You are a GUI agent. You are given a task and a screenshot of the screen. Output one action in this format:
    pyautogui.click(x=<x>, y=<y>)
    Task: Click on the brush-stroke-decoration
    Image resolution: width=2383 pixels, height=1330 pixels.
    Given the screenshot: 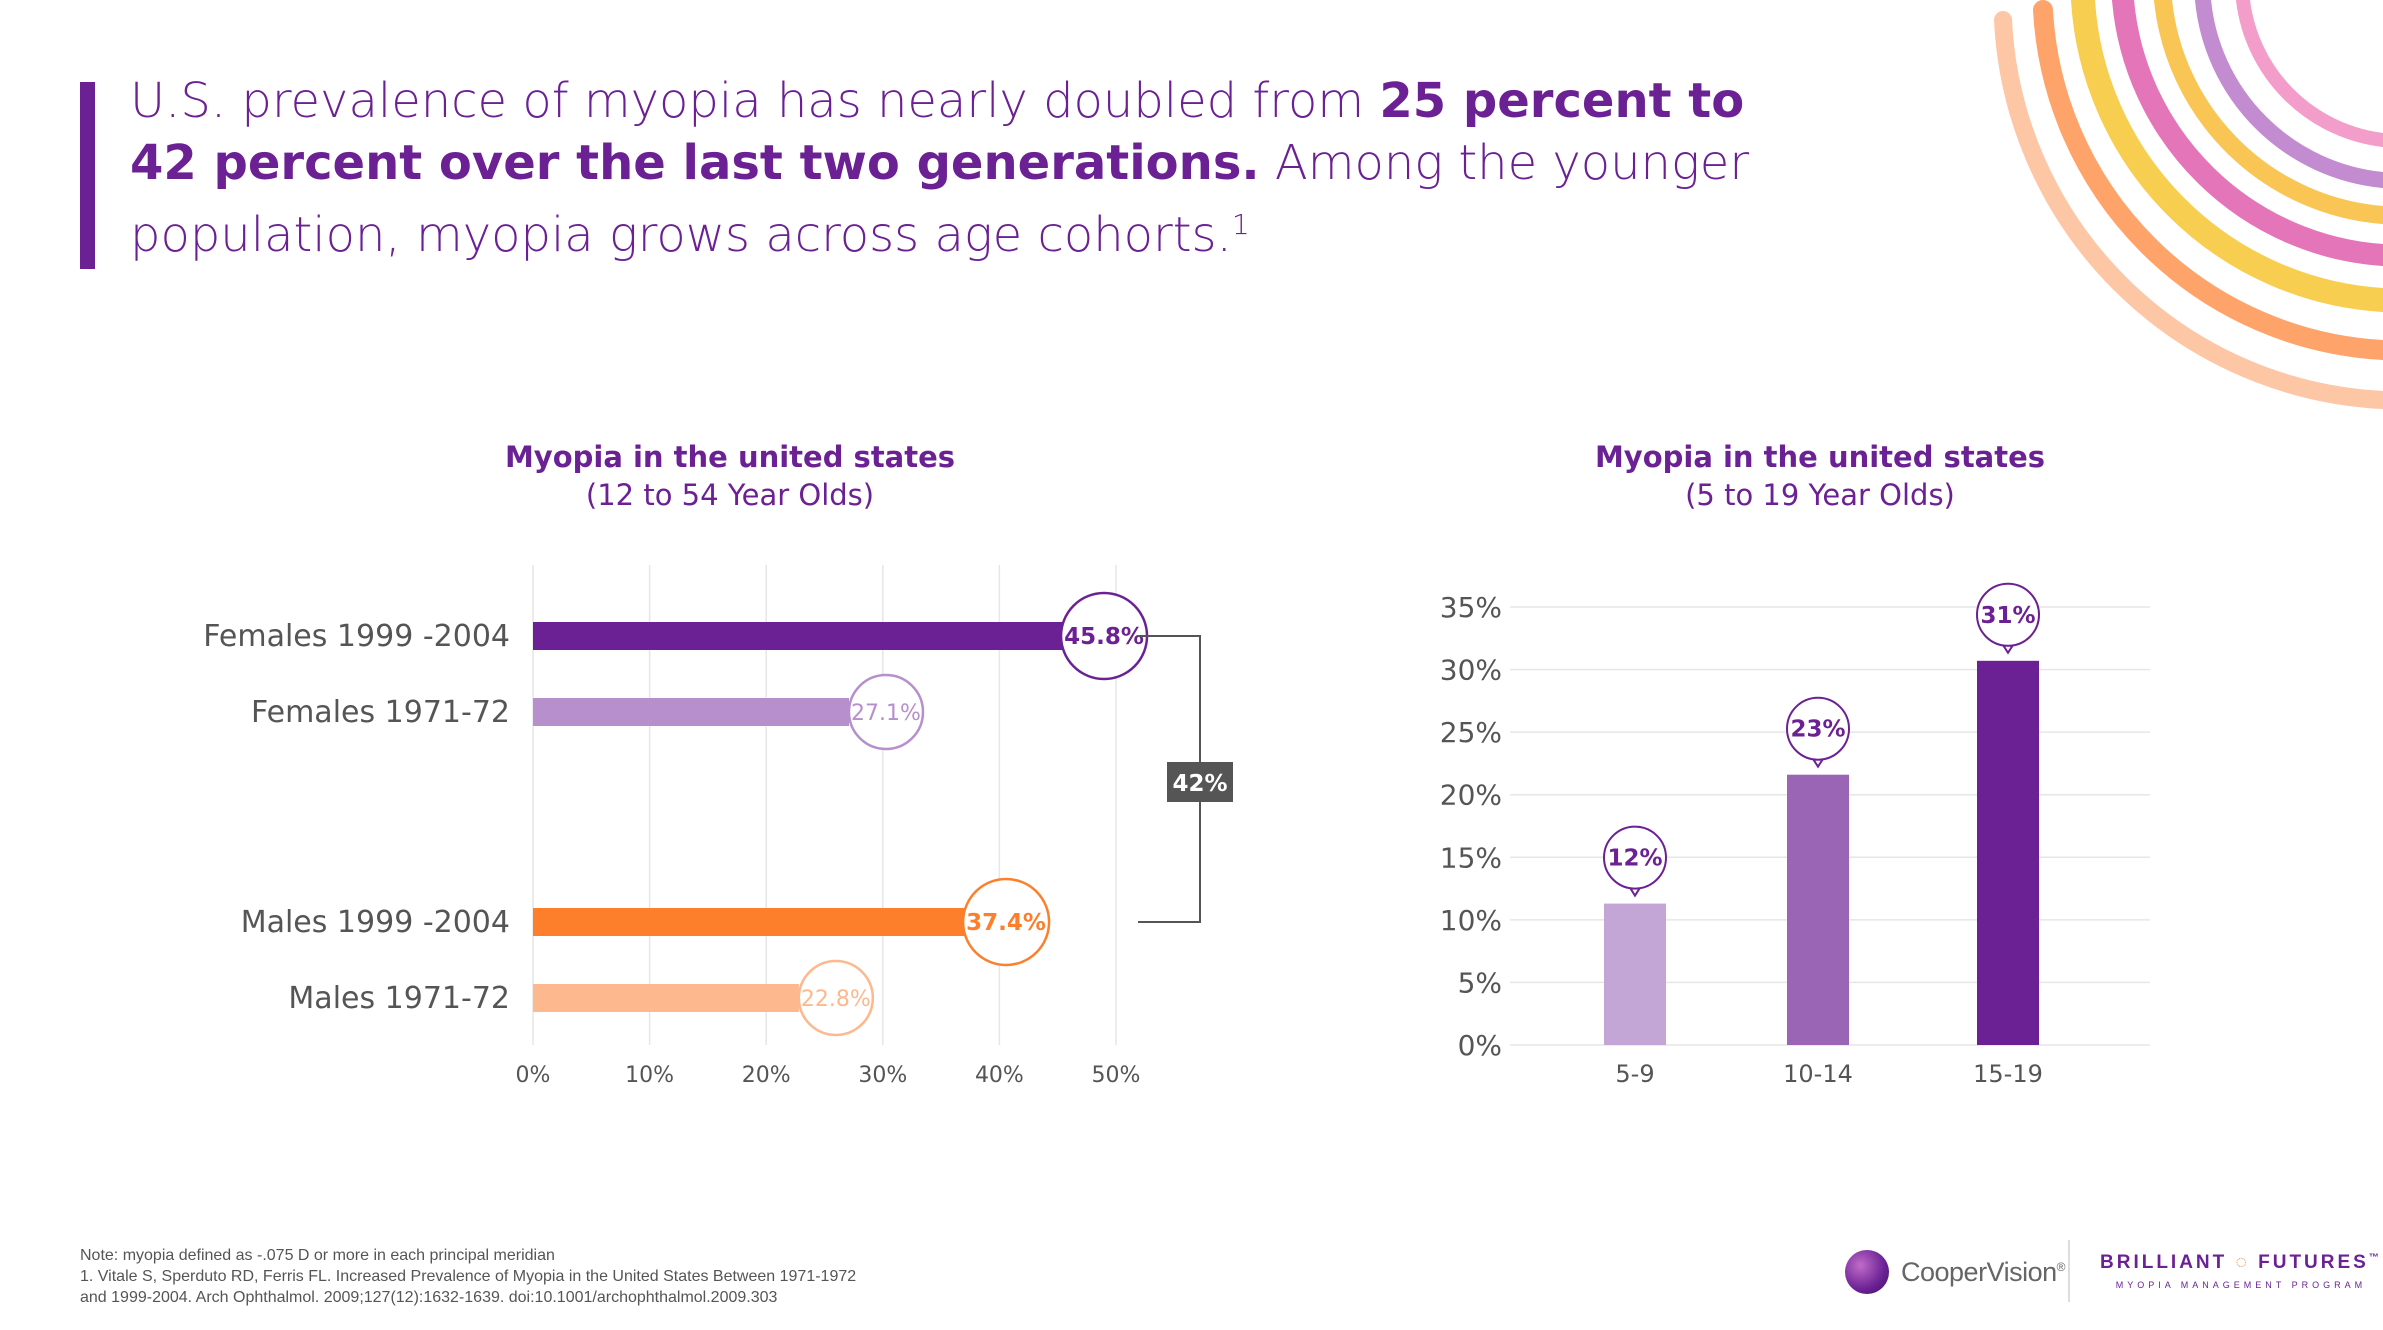 What is the action you would take?
    pyautogui.click(x=2188, y=204)
    